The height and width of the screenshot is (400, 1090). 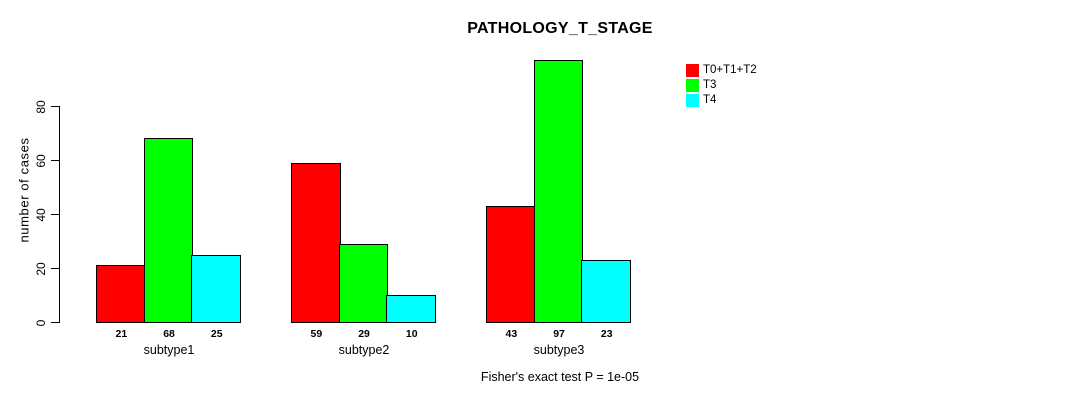 What do you see at coordinates (364, 350) in the screenshot?
I see `category-label: subtype2` at bounding box center [364, 350].